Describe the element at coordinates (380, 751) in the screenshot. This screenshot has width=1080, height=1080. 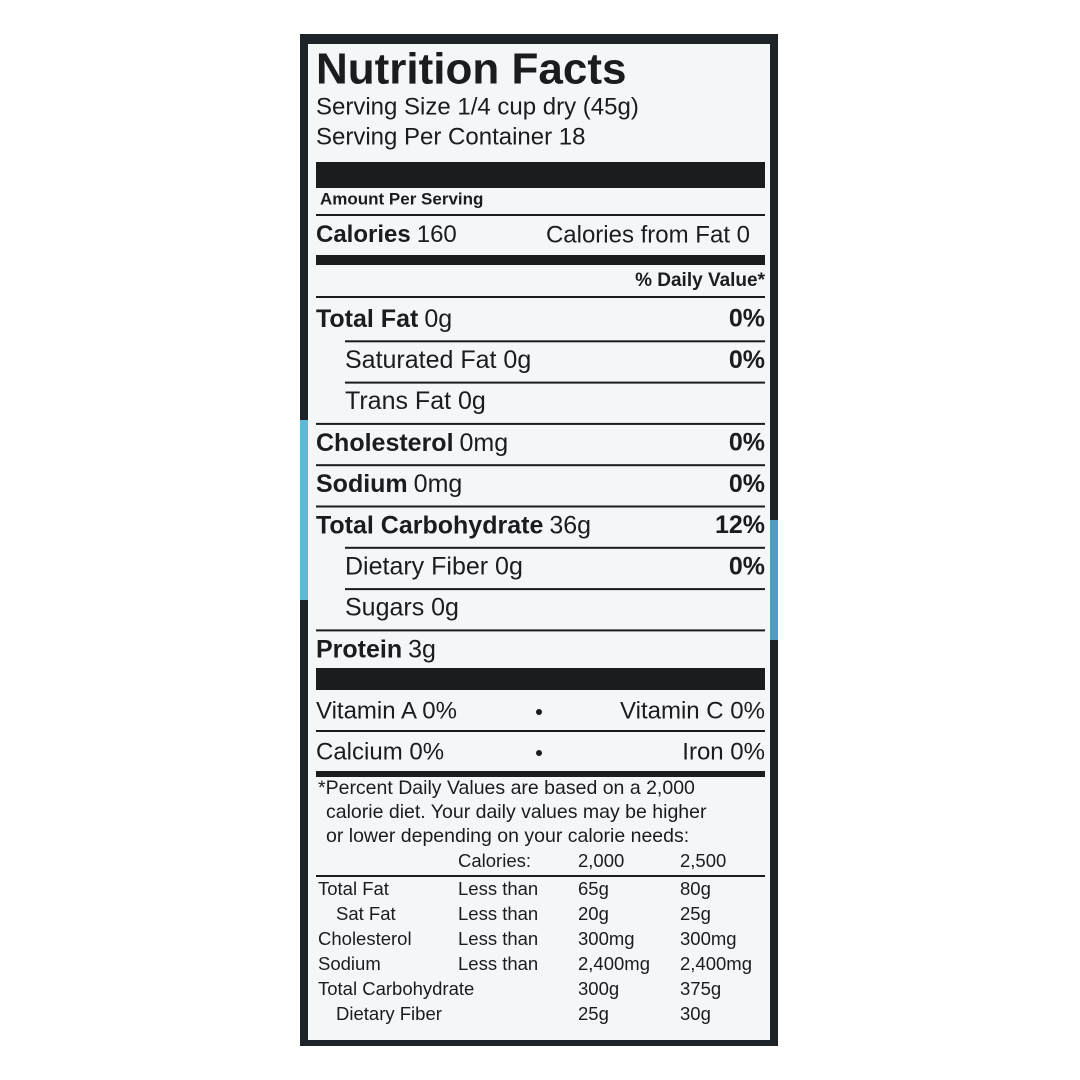
I see `vitamin: Calcium 0%` at that location.